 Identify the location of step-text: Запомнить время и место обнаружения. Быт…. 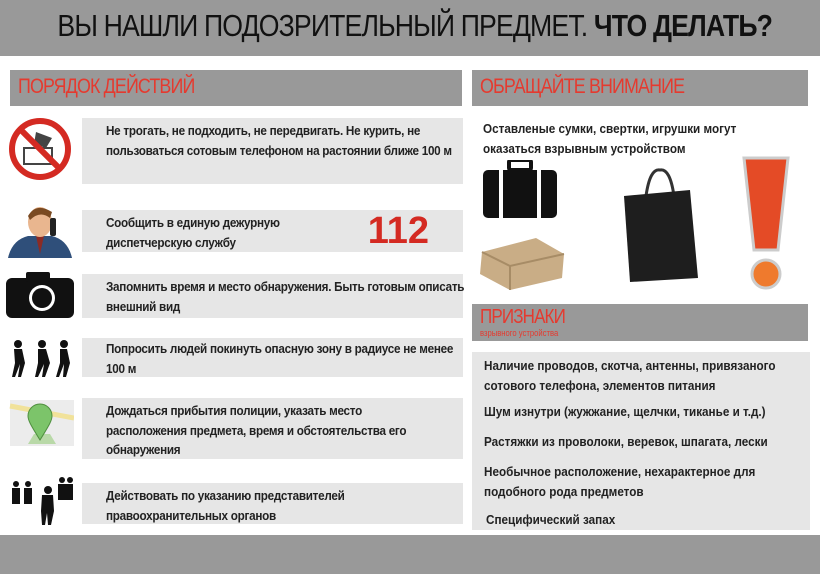
(285, 296).